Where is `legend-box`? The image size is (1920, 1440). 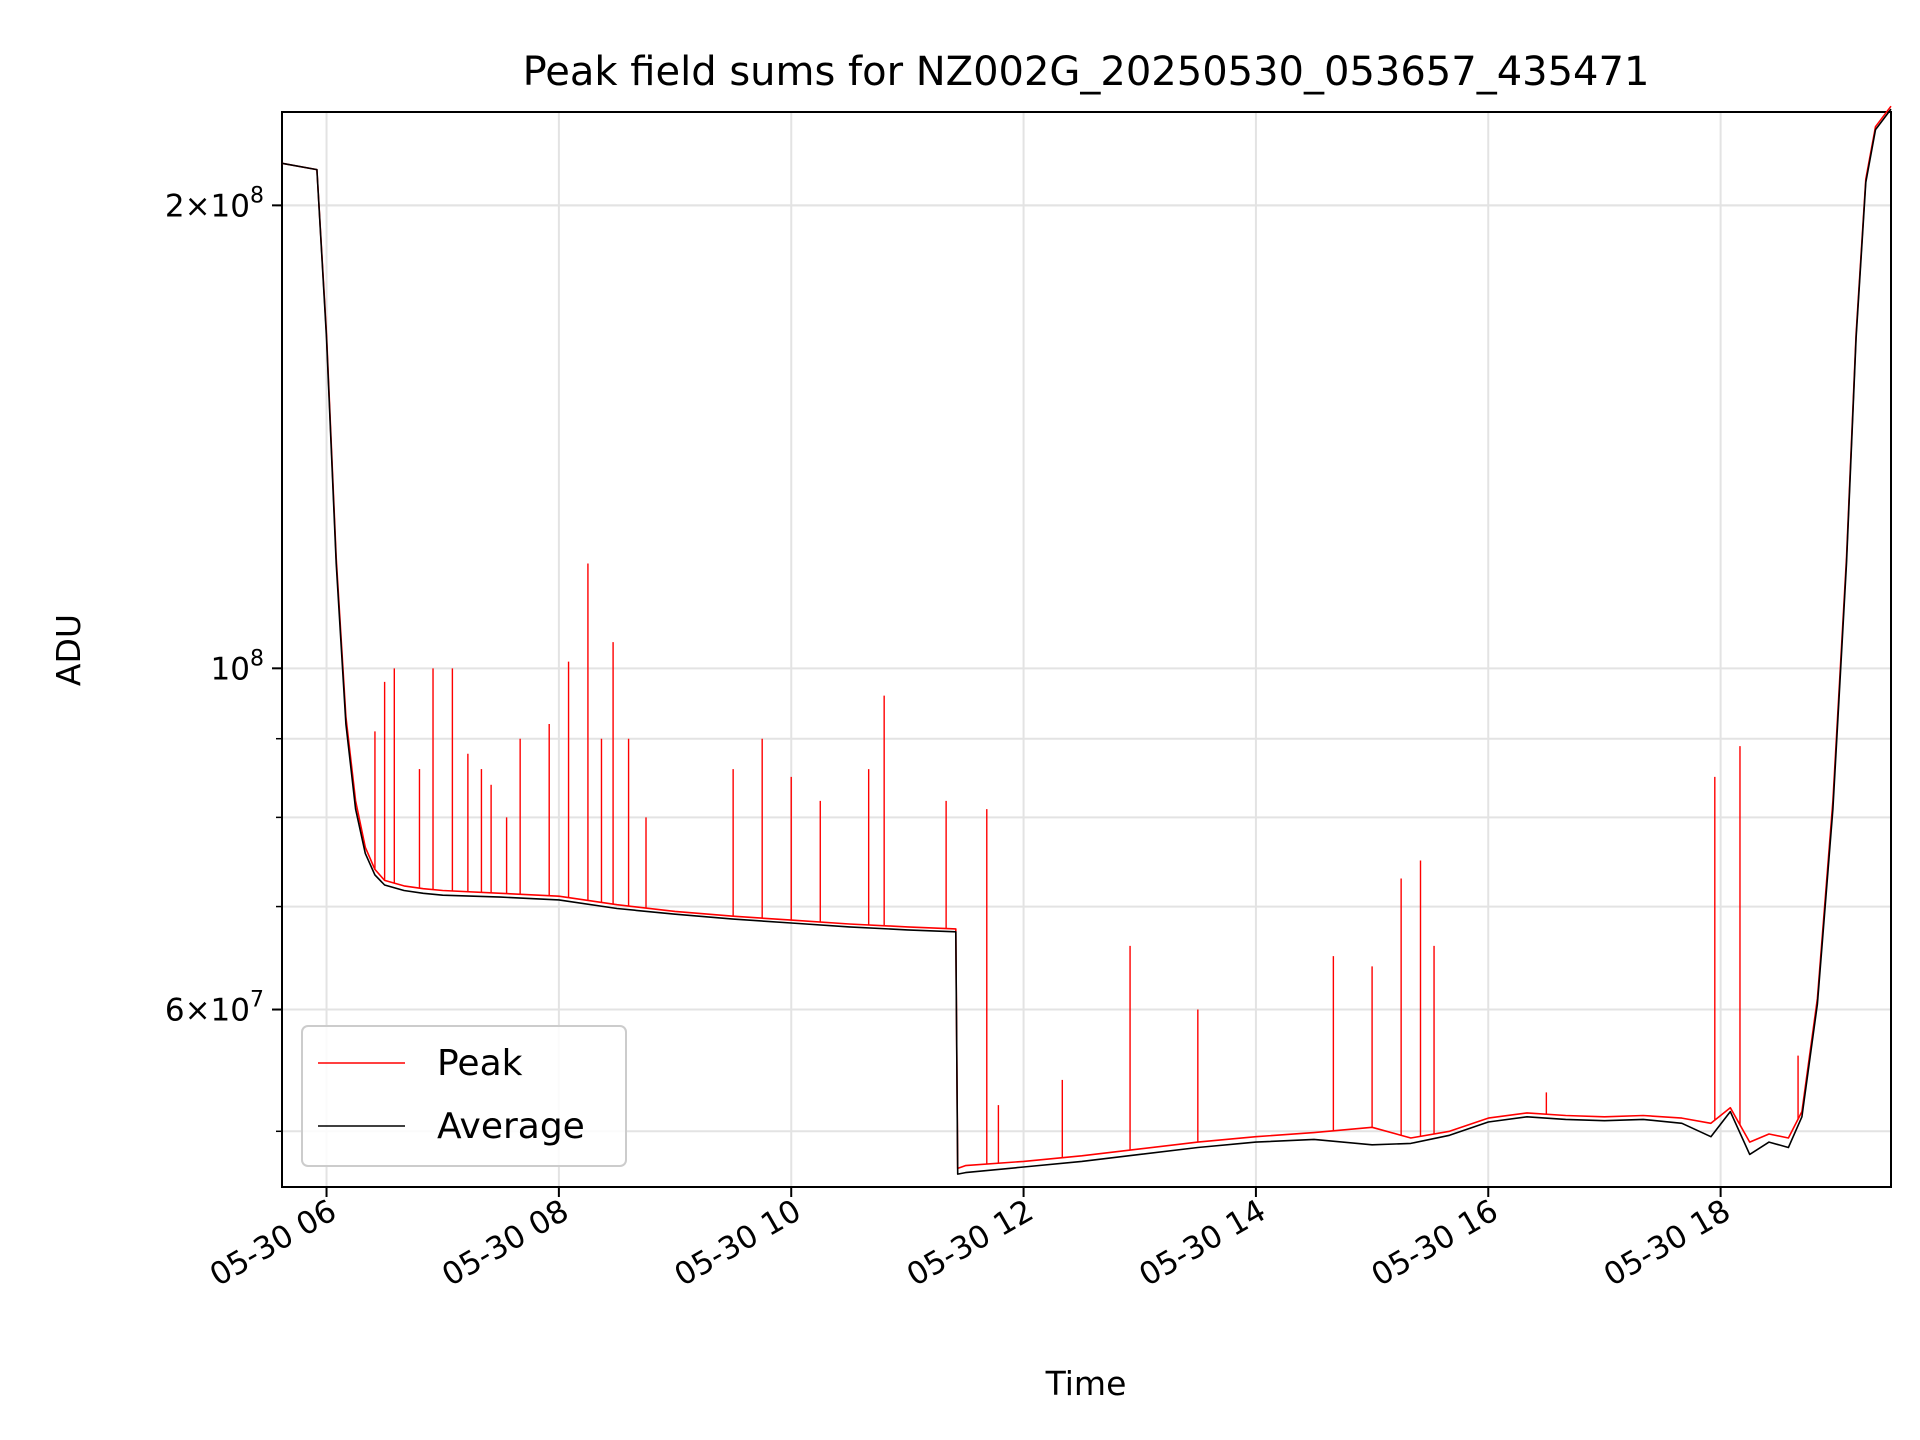 legend-box is located at coordinates (464, 1096).